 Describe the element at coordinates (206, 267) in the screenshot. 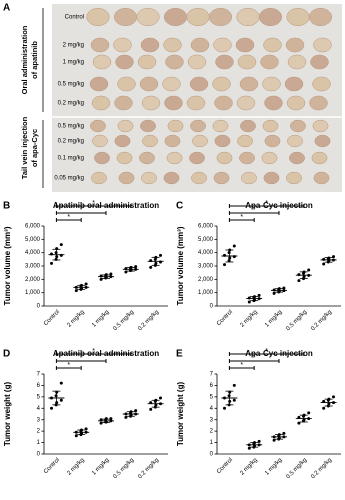

I see `y-tick-label: 3,000` at that location.